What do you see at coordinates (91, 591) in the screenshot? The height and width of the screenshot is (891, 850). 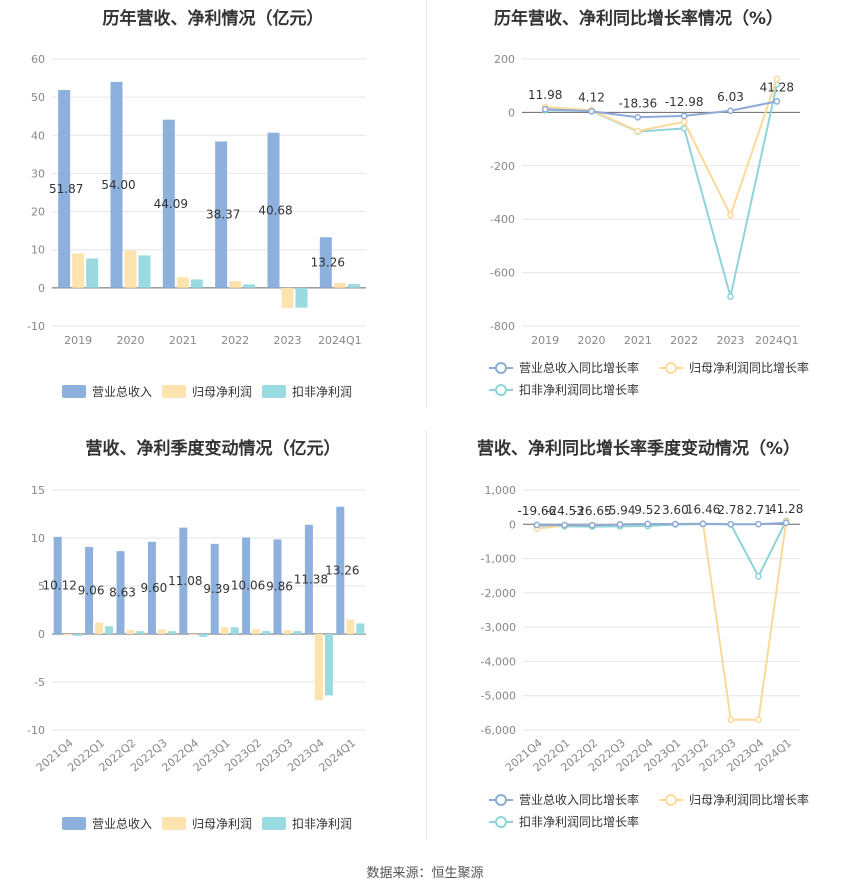 I see `data-label: 9.06` at bounding box center [91, 591].